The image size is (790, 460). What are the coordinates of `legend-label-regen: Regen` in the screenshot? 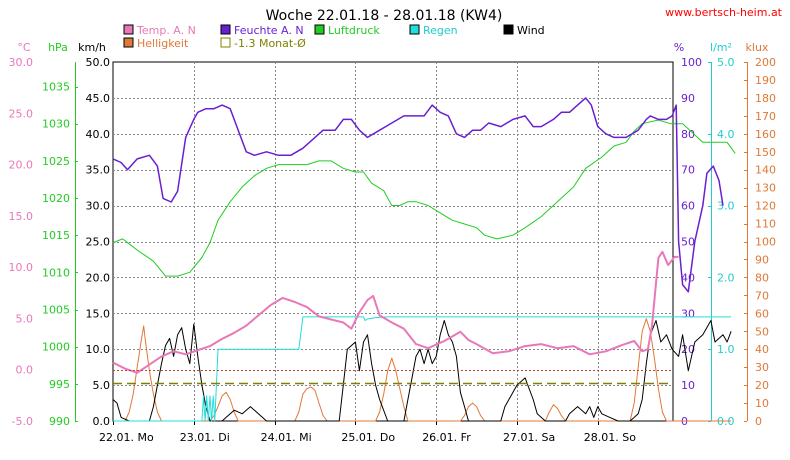 It's located at (440, 30).